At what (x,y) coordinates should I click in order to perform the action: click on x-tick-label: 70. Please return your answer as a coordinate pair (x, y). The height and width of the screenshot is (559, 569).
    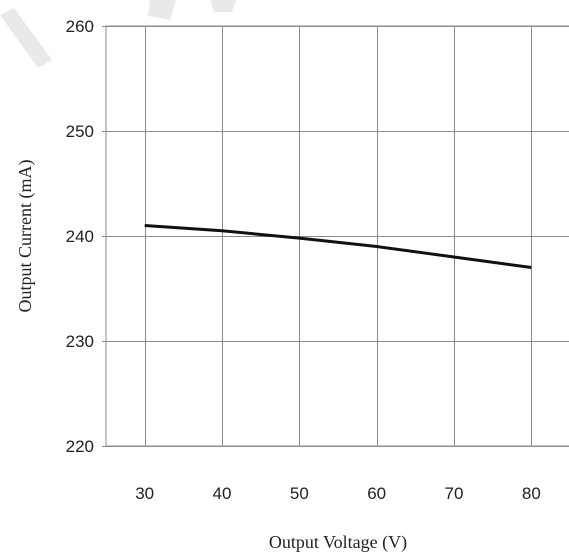
    Looking at the image, I should click on (454, 493).